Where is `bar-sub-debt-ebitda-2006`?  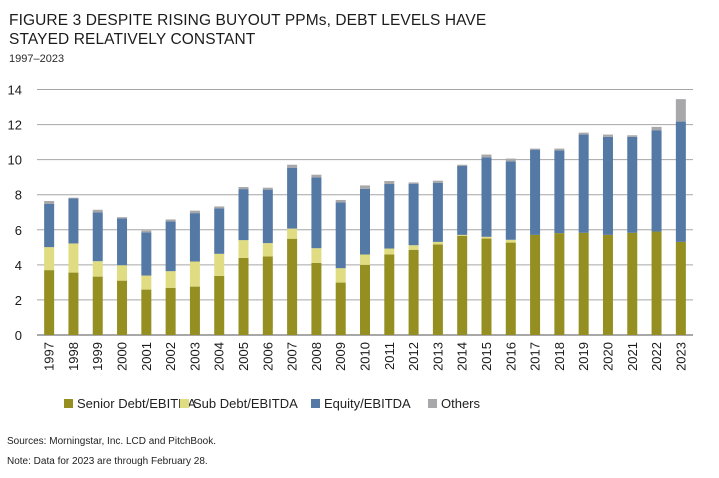 bar-sub-debt-ebitda-2006 is located at coordinates (267, 250).